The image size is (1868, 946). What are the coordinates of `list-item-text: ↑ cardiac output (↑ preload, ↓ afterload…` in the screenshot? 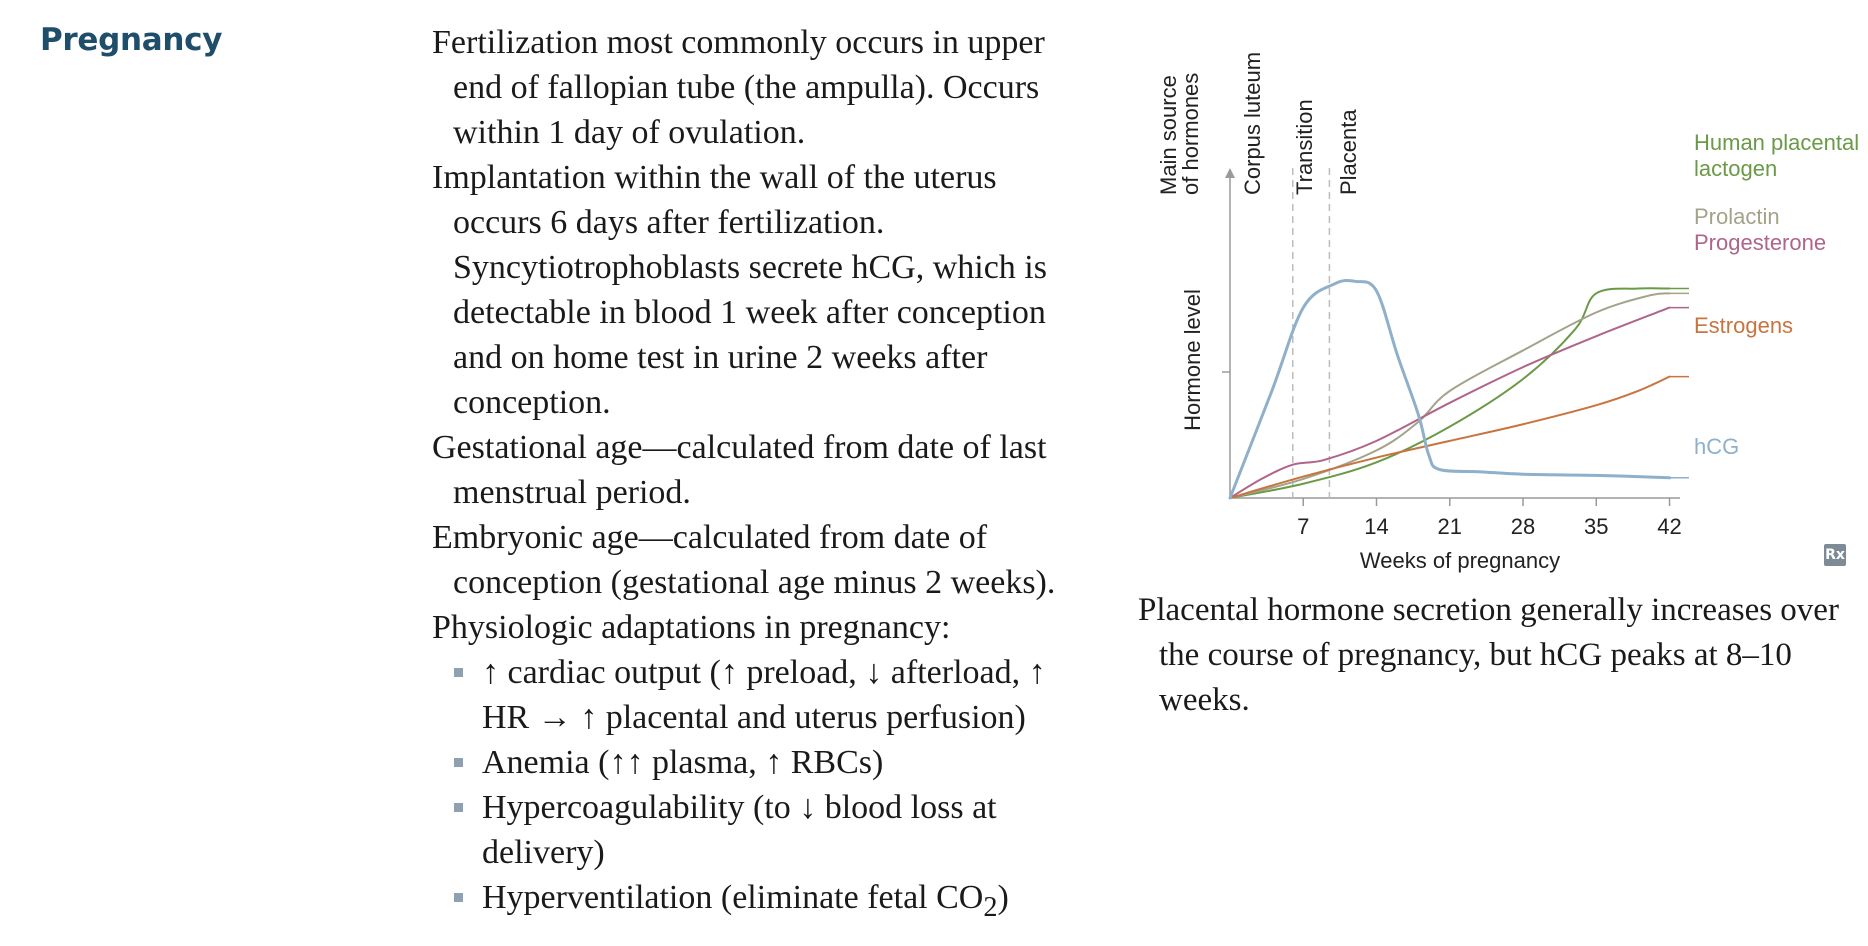 It's located at (764, 695).